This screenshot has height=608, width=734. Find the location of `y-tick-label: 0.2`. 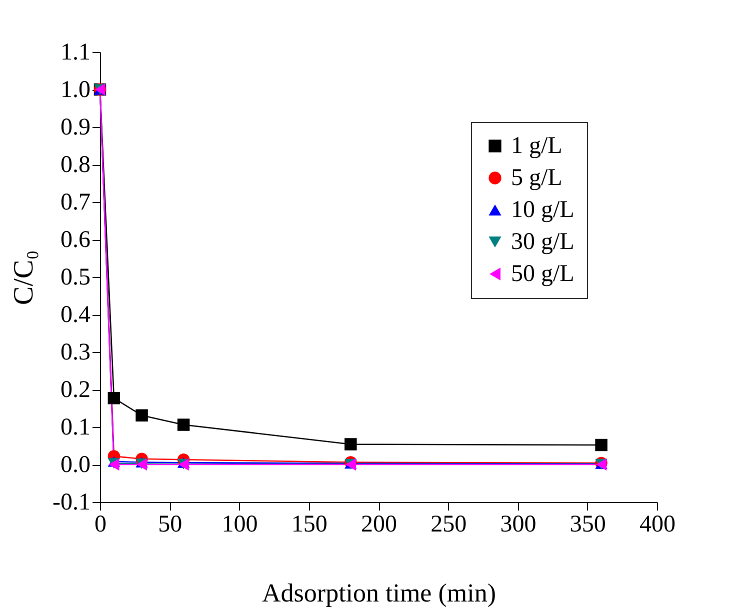

y-tick-label: 0.2 is located at coordinates (75, 390).